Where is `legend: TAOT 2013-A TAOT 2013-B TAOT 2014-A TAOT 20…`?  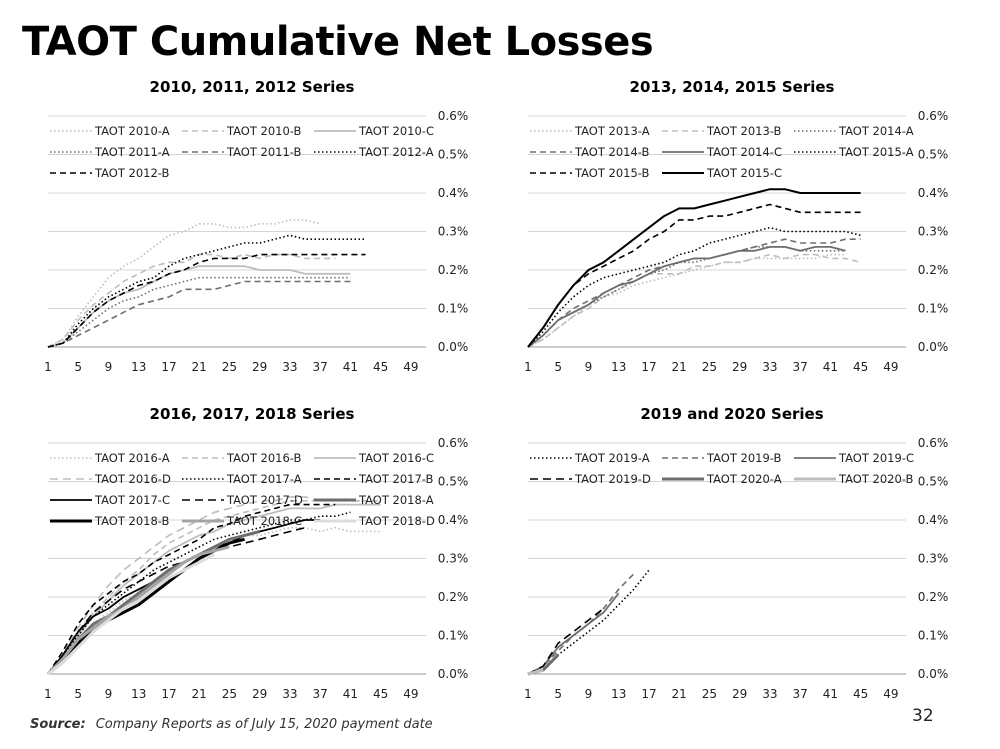 legend: TAOT 2013-A TAOT 2013-B TAOT 2014-A TAOT 20… is located at coordinates (722, 152).